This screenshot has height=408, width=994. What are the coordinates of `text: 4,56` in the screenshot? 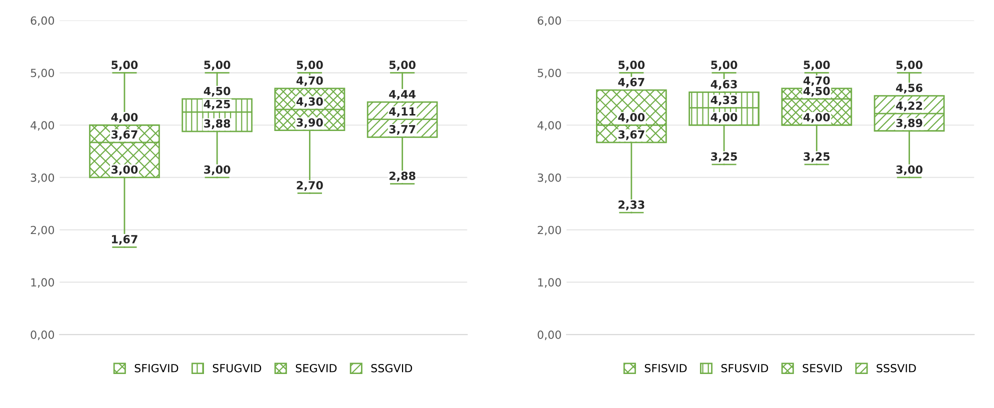 It's located at (909, 89).